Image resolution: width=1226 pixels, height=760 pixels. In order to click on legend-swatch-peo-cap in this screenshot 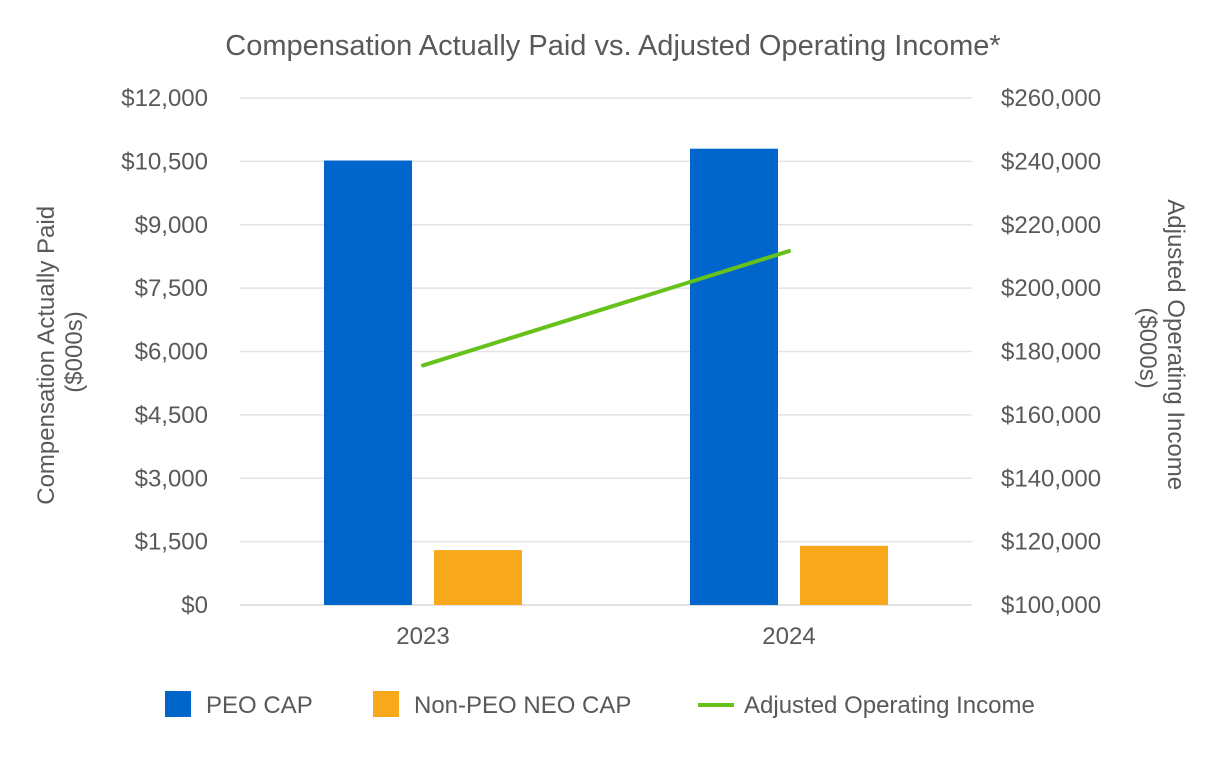, I will do `click(178, 704)`.